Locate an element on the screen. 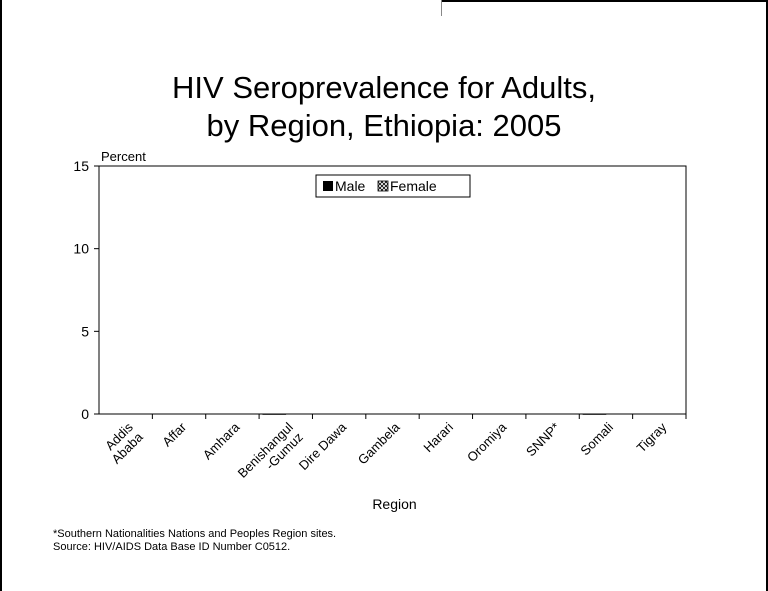 Image resolution: width=768 pixels, height=591 pixels. y-tick-label: 5 is located at coordinates (85, 331).